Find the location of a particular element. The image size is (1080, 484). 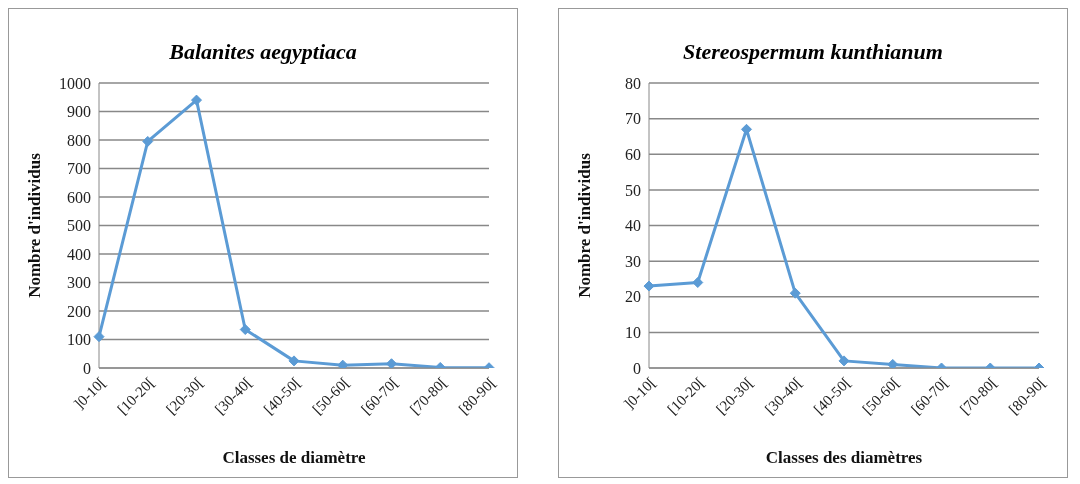

y-tick-label: 20 is located at coordinates (633, 297).